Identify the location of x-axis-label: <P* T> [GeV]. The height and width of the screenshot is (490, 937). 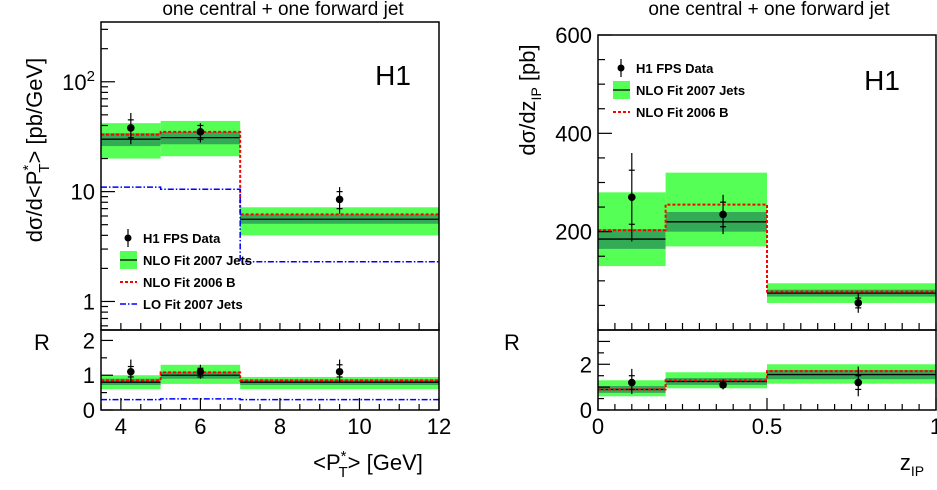
(368, 464).